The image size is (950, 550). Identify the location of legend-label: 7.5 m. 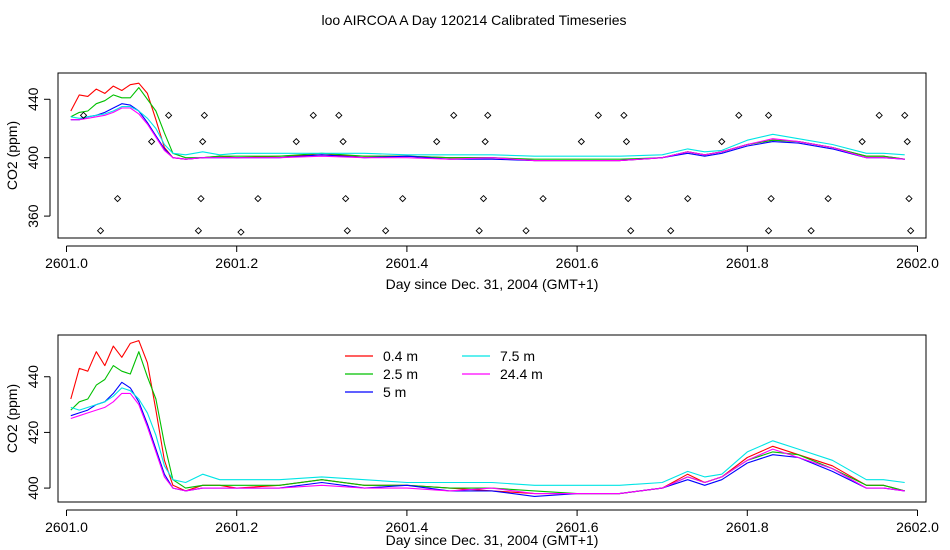
(517, 356).